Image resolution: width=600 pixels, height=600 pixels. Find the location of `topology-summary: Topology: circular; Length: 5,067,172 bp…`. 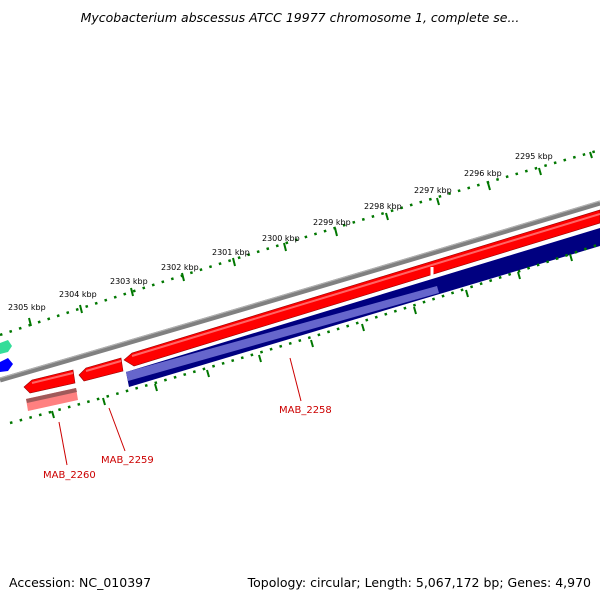

topology-summary: Topology: circular; Length: 5,067,172 bp… is located at coordinates (419, 582).